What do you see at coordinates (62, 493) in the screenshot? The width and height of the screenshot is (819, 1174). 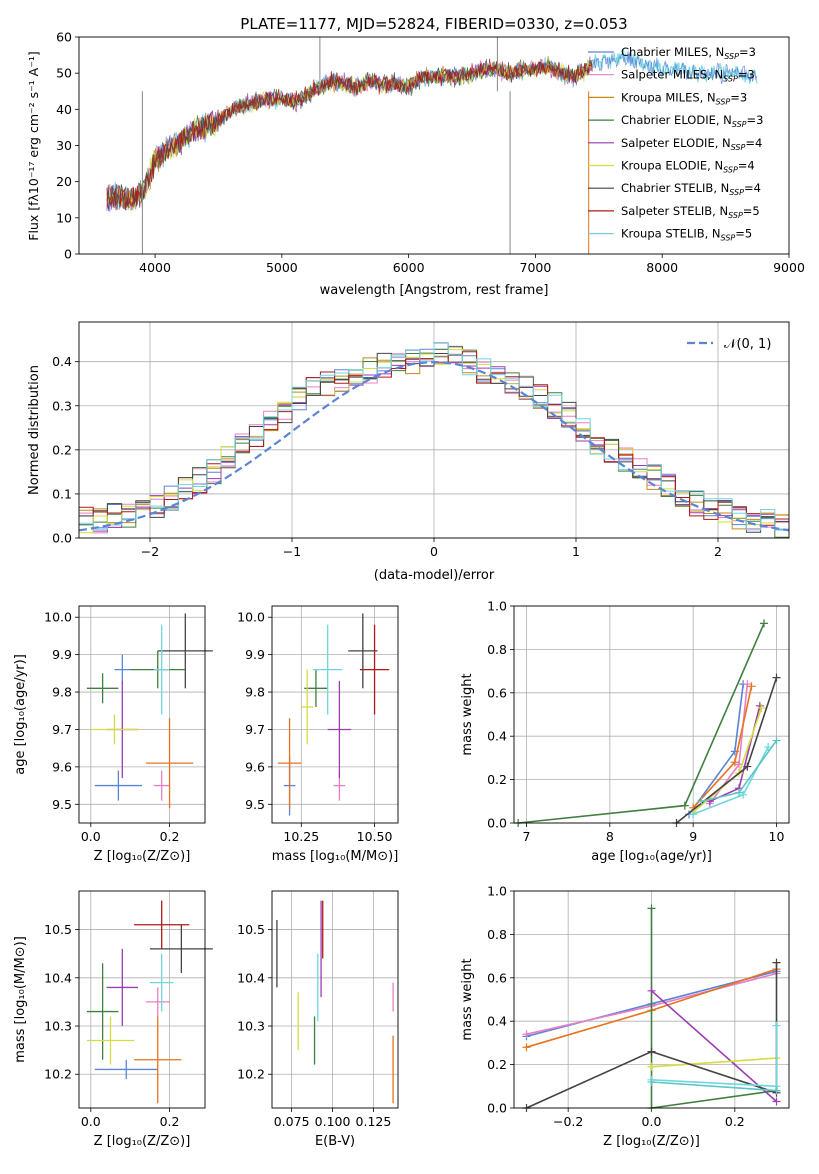 I see `residual-ytick-label: 0.1` at bounding box center [62, 493].